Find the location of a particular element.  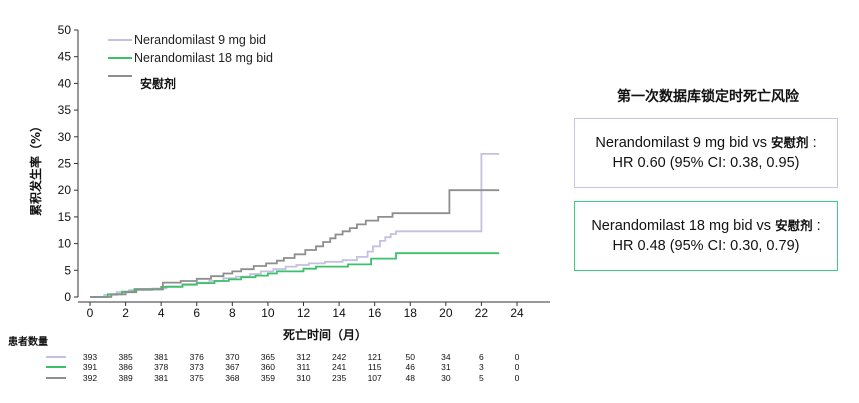

risk-cell: 31 is located at coordinates (446, 367).